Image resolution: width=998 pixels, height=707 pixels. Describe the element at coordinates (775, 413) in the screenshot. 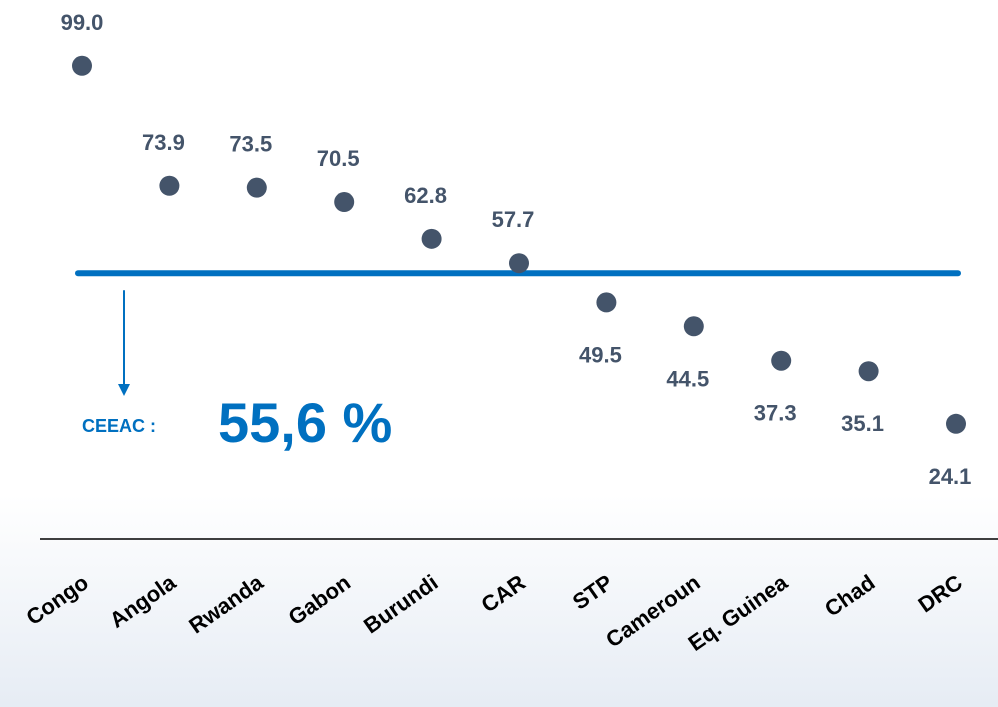

I see `value-label: 37.3` at that location.